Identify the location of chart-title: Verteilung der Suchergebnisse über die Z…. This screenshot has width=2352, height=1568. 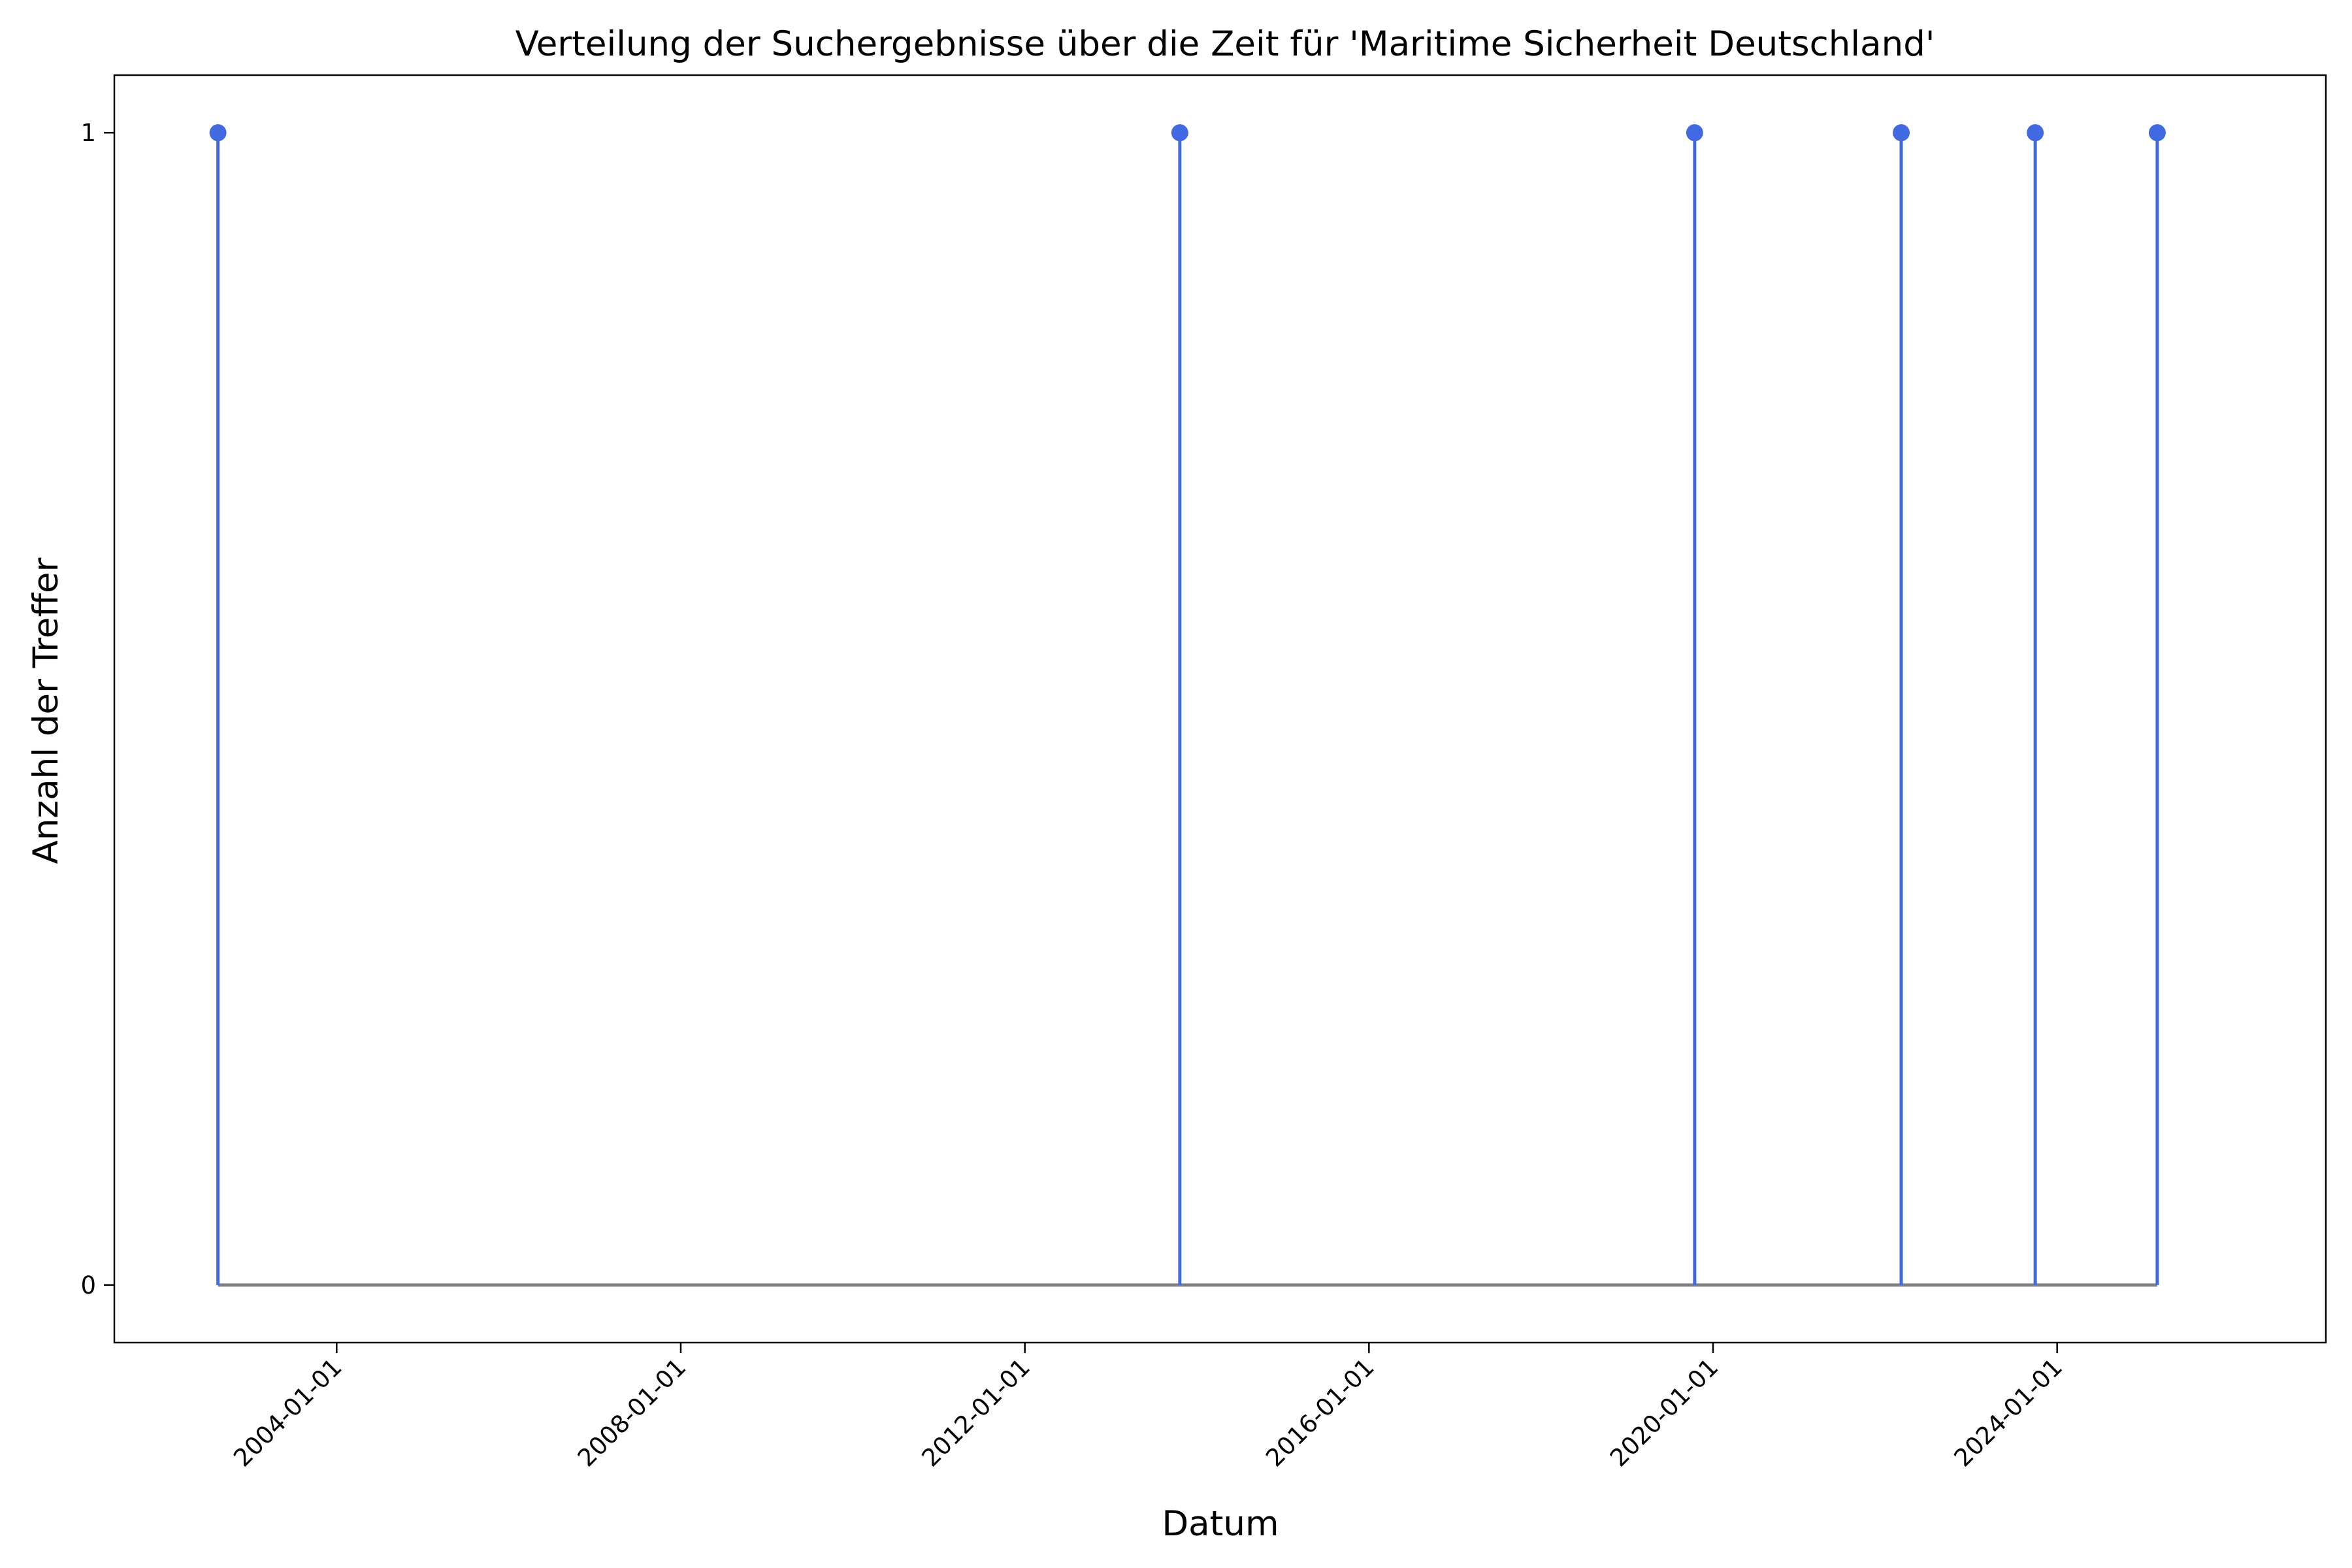
(1225, 44).